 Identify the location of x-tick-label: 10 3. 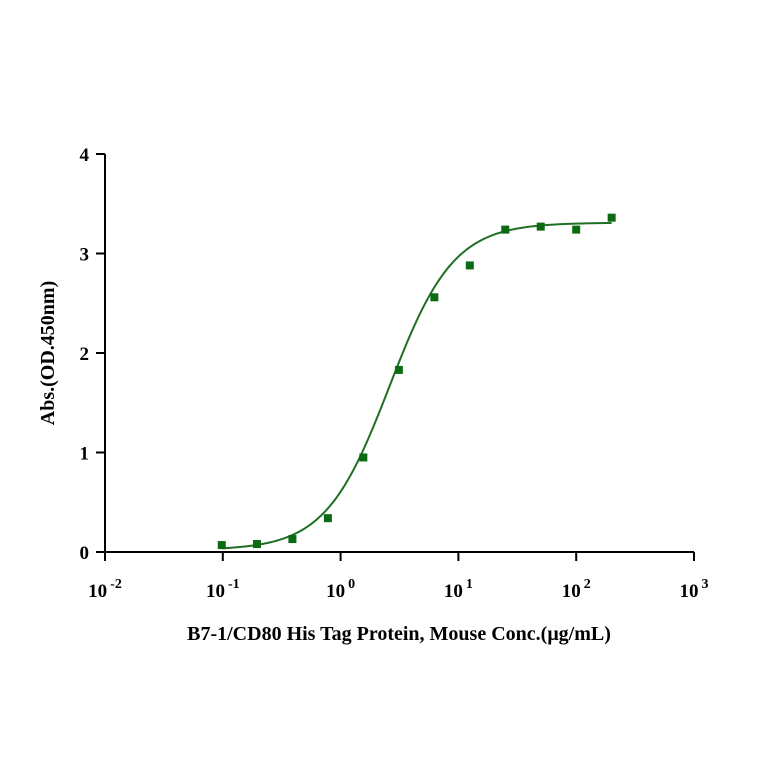
(694, 589).